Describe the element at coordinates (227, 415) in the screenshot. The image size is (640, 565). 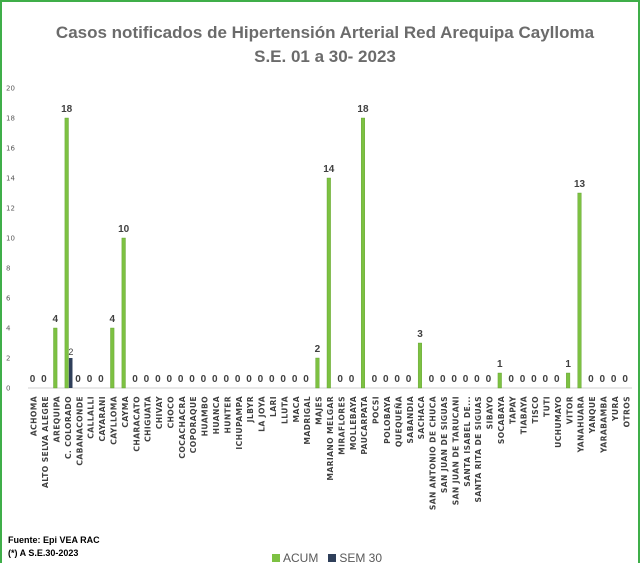
I see `x-tick-label: HUNTER` at that location.